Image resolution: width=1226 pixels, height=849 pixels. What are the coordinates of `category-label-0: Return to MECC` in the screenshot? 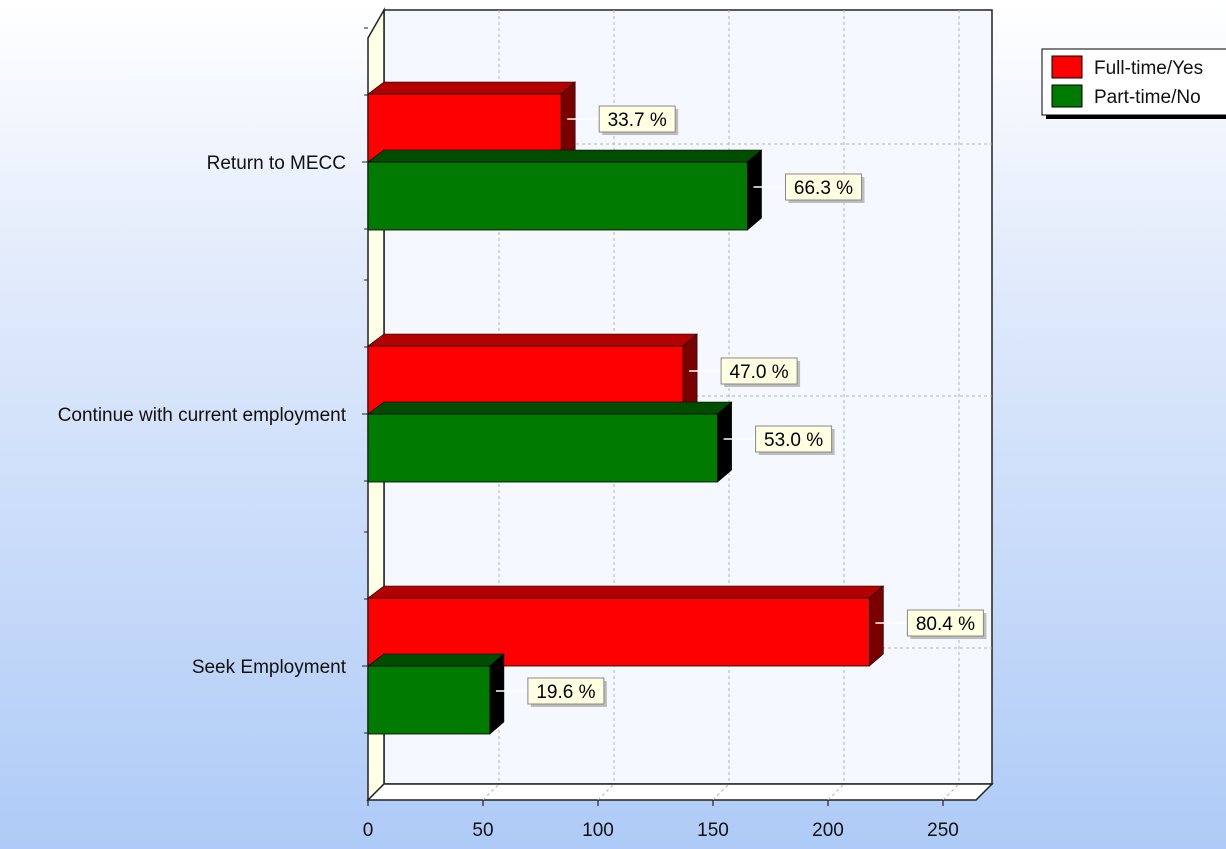 It's located at (276, 163).